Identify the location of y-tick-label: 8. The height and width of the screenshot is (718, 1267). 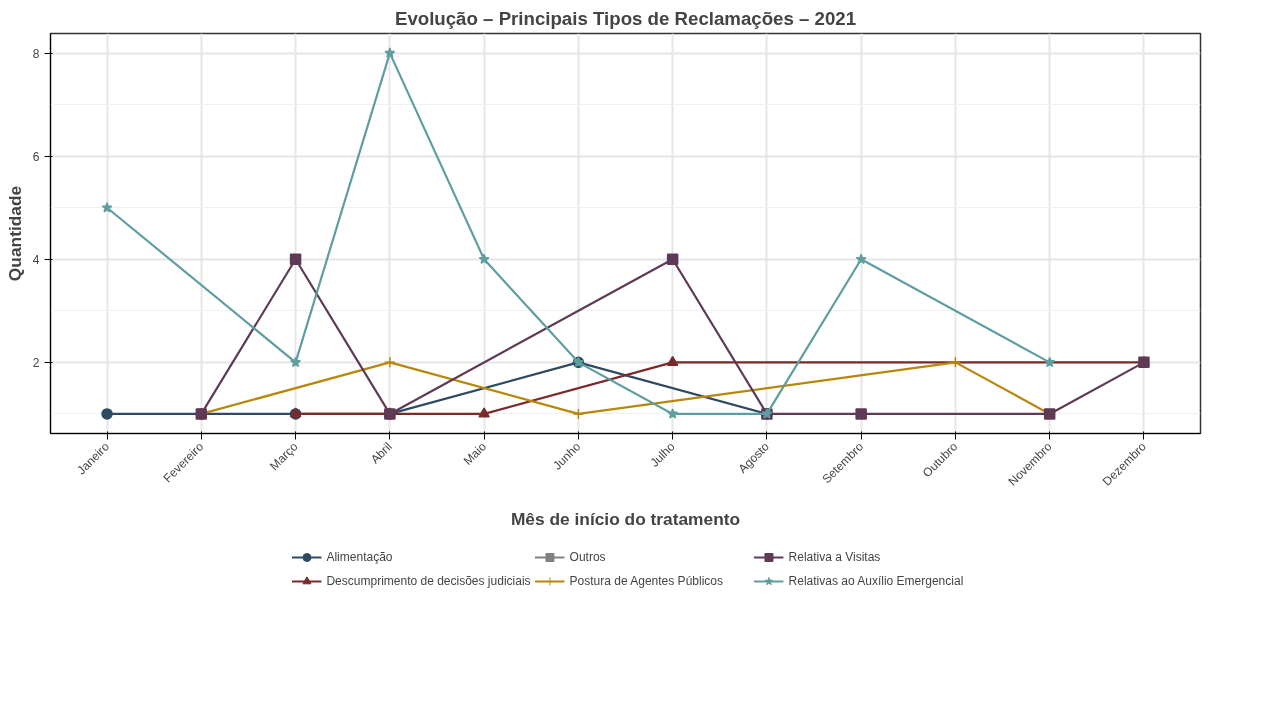
(36, 53).